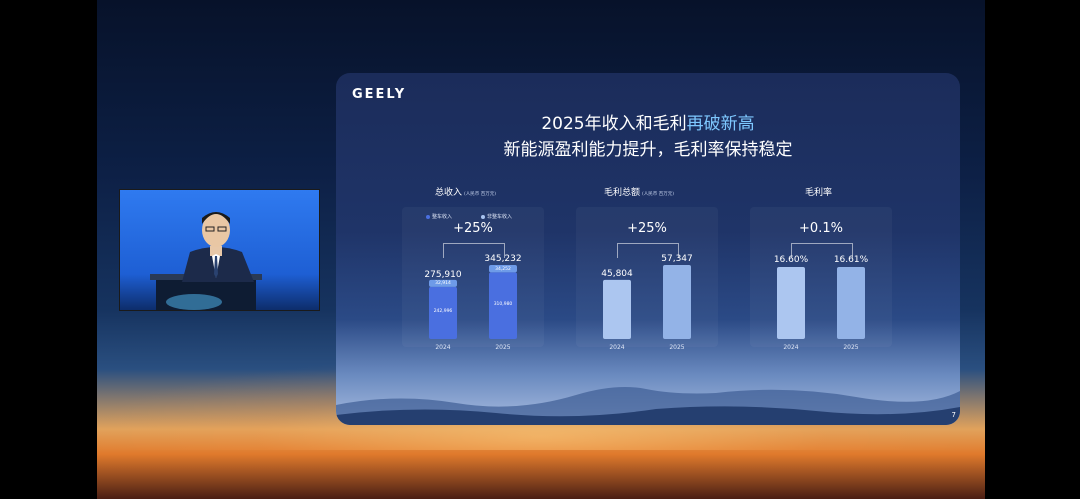 Image resolution: width=1080 pixels, height=499 pixels. I want to click on revenue-year-2024: 2024, so click(443, 347).